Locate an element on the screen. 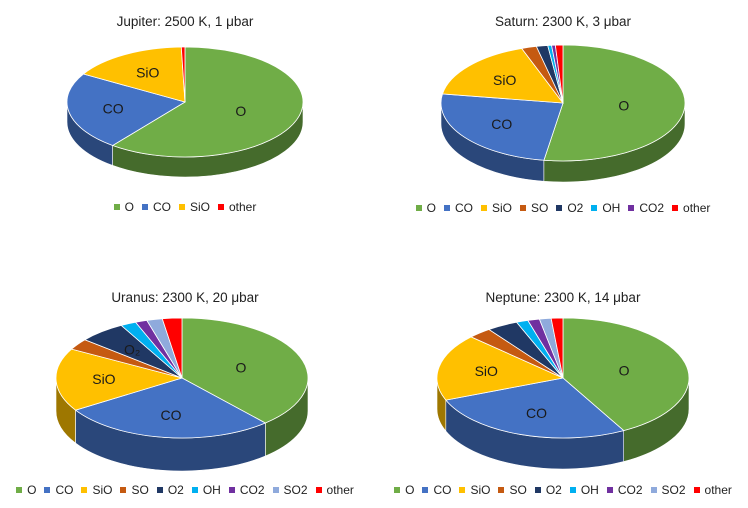  slice-label-o2: O₂ is located at coordinates (132, 349).